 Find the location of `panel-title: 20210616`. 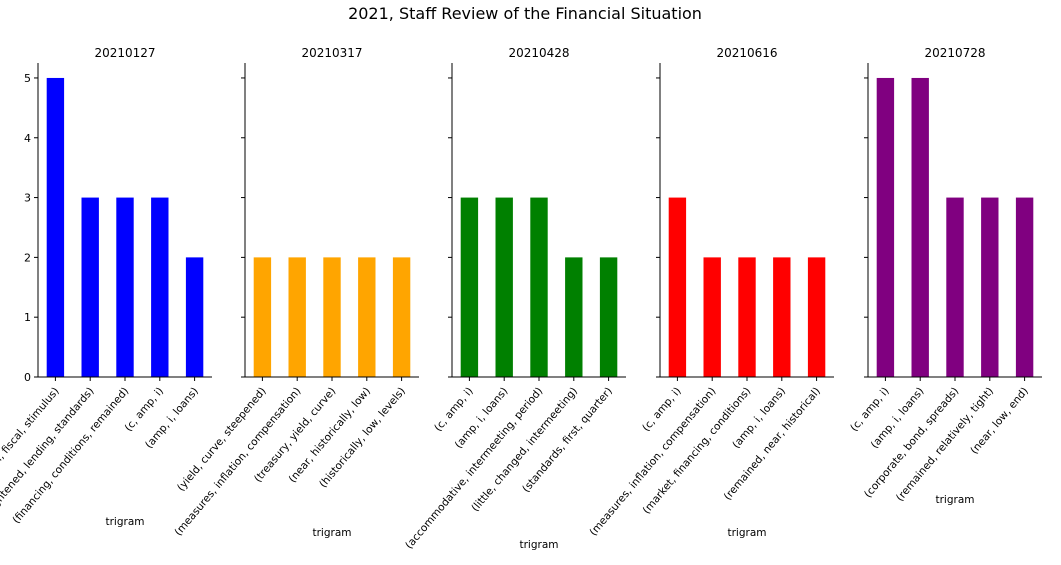

panel-title: 20210616 is located at coordinates (746, 53).